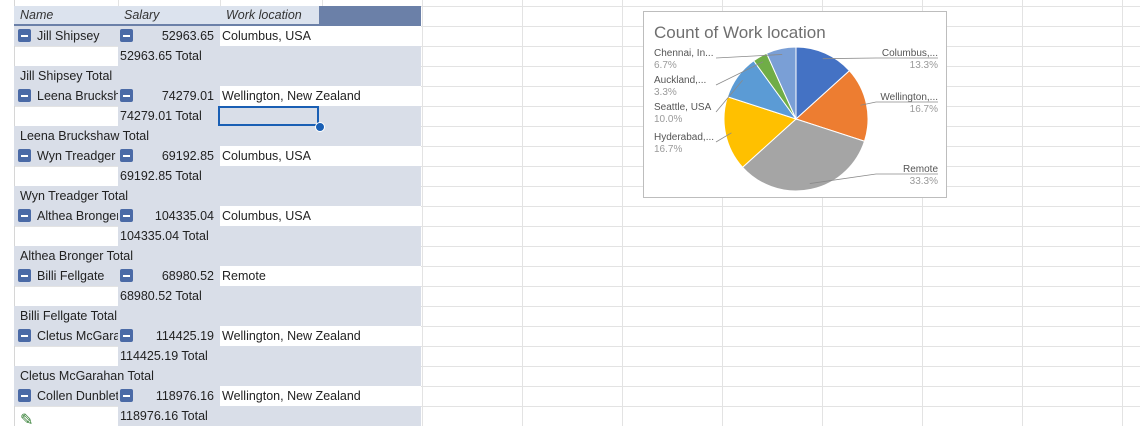 Image resolution: width=1140 pixels, height=430 pixels. I want to click on salary-total-text: 104335.04 Total, so click(164, 236).